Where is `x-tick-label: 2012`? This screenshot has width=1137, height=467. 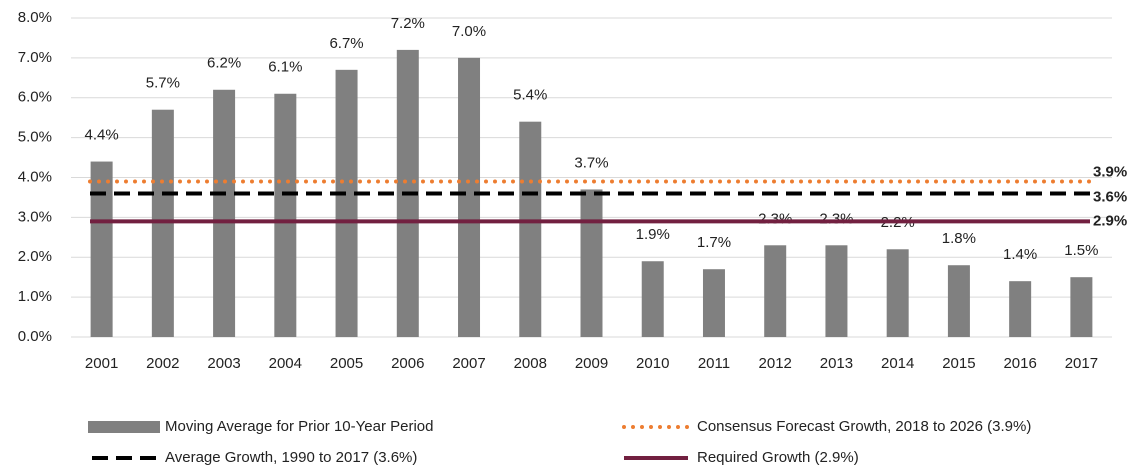
x-tick-label: 2012 is located at coordinates (775, 363).